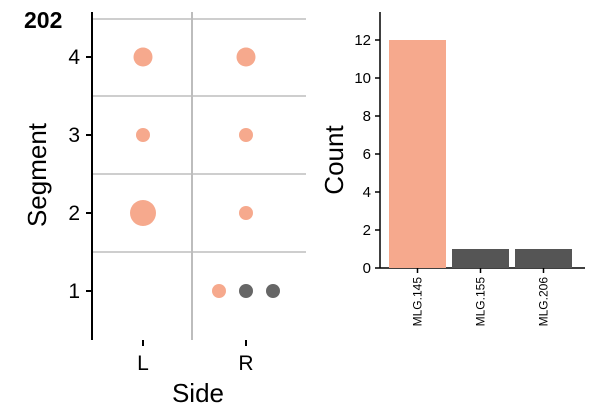 The width and height of the screenshot is (594, 412). I want to click on bar-y-axis-ticks: 0 2 4 6 8 10 12, so click(367, 154).